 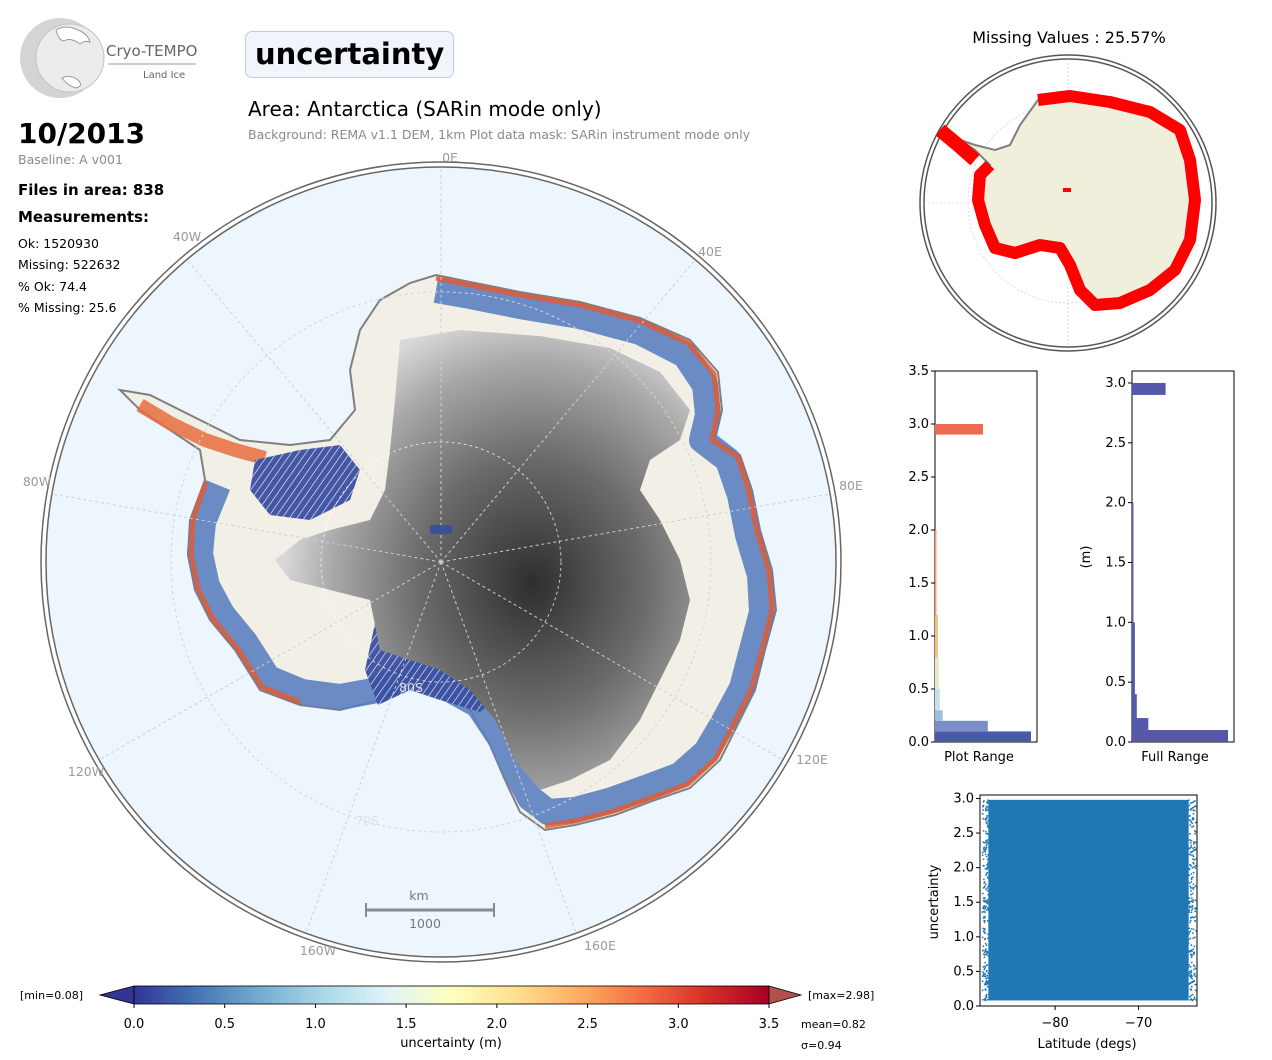 What do you see at coordinates (83, 217) in the screenshot?
I see `measurements-title: Measurements:` at bounding box center [83, 217].